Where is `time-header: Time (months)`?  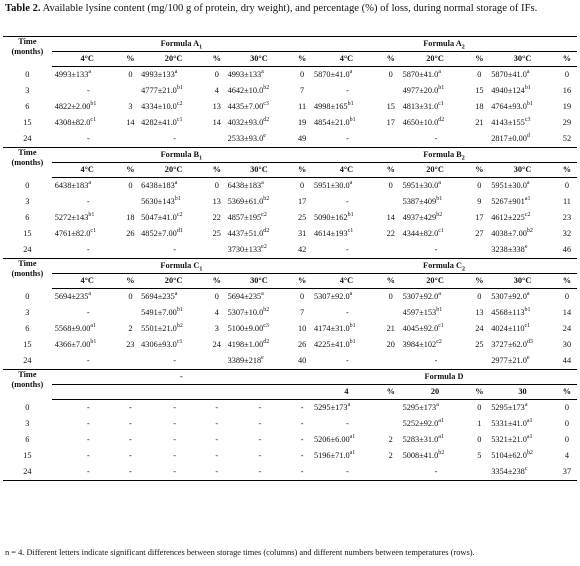
time-header: Time (months) is located at coordinates (27, 162).